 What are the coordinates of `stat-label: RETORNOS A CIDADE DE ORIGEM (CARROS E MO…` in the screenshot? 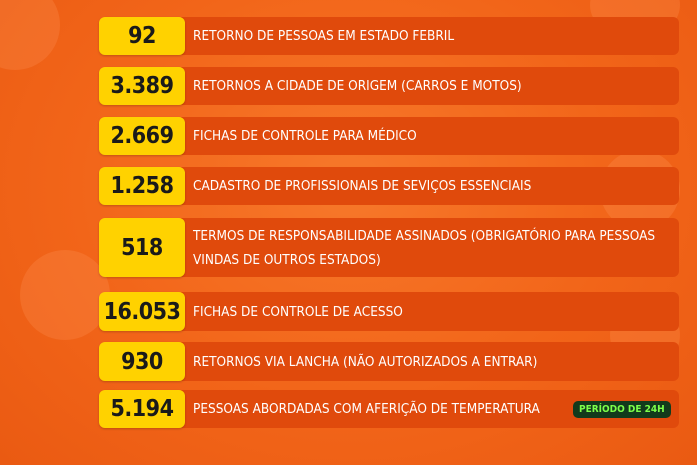 It's located at (430, 86).